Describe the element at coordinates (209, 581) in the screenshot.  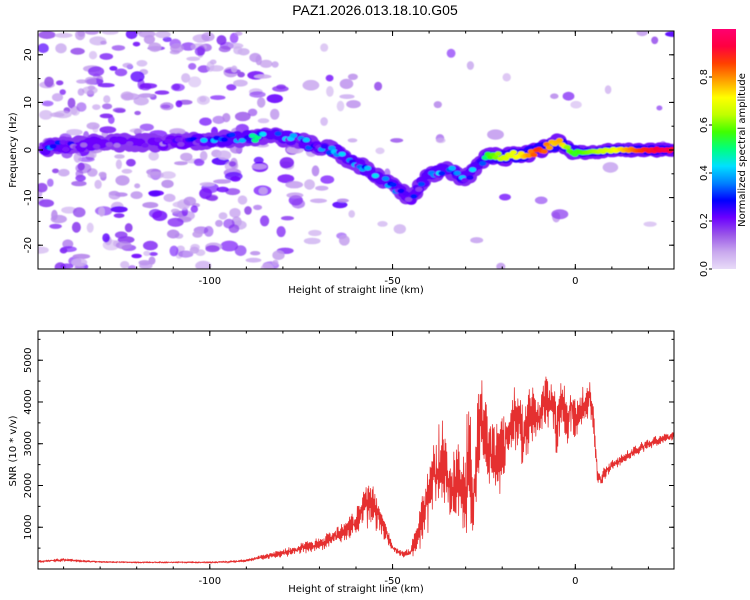
I see `x-tick-label: -100` at that location.